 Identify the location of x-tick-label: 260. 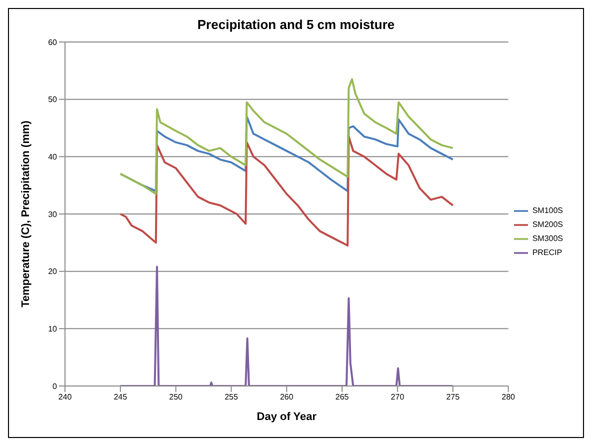
(287, 397).